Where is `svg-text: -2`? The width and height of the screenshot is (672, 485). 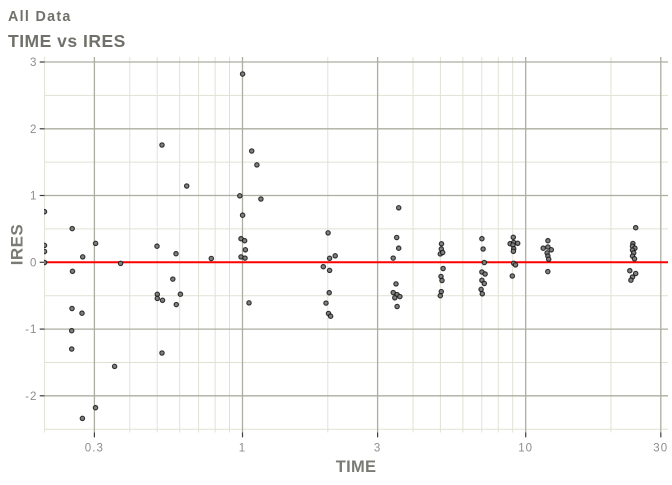 svg-text: -2 is located at coordinates (31, 397).